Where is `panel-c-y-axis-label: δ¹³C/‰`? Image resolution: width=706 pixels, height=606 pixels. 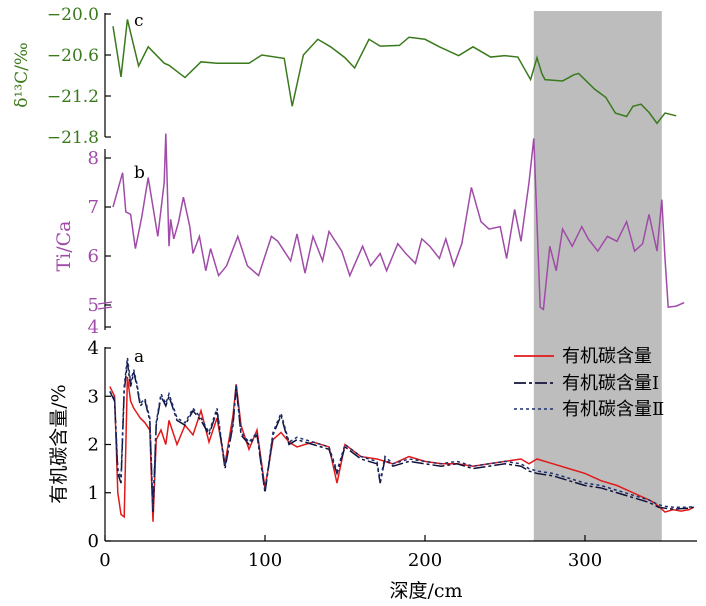
panel-c-y-axis-label: δ¹³C/‰ is located at coordinates (22, 74).